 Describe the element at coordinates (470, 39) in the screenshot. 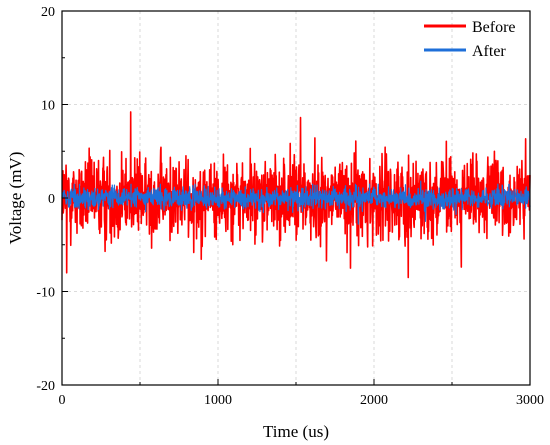

I see `legend: Before After` at that location.